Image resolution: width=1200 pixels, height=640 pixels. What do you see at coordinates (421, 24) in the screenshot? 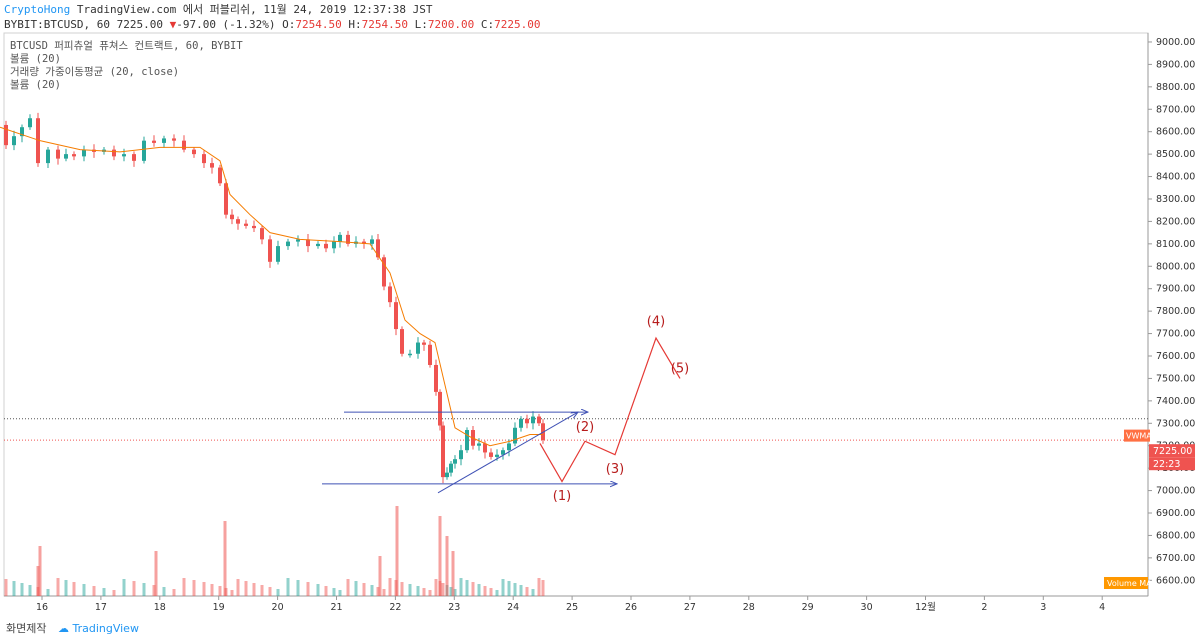
I see `low-label: L:` at bounding box center [421, 24].